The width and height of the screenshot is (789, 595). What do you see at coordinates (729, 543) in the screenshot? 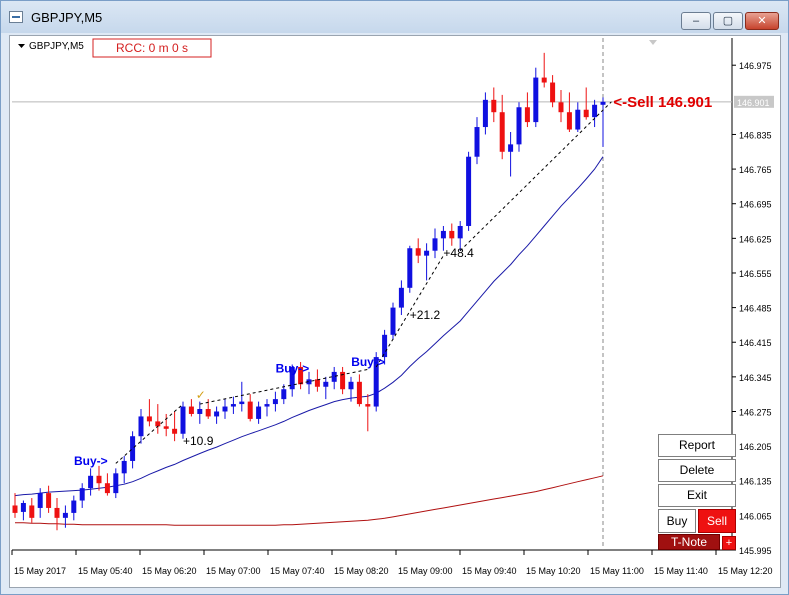
I see `add-note-button: +` at bounding box center [729, 543].